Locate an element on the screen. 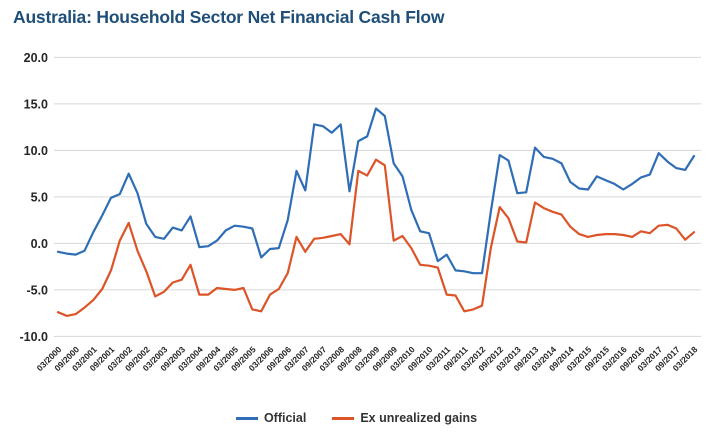  y-axis-tick-label: -10.0 is located at coordinates (34, 337).